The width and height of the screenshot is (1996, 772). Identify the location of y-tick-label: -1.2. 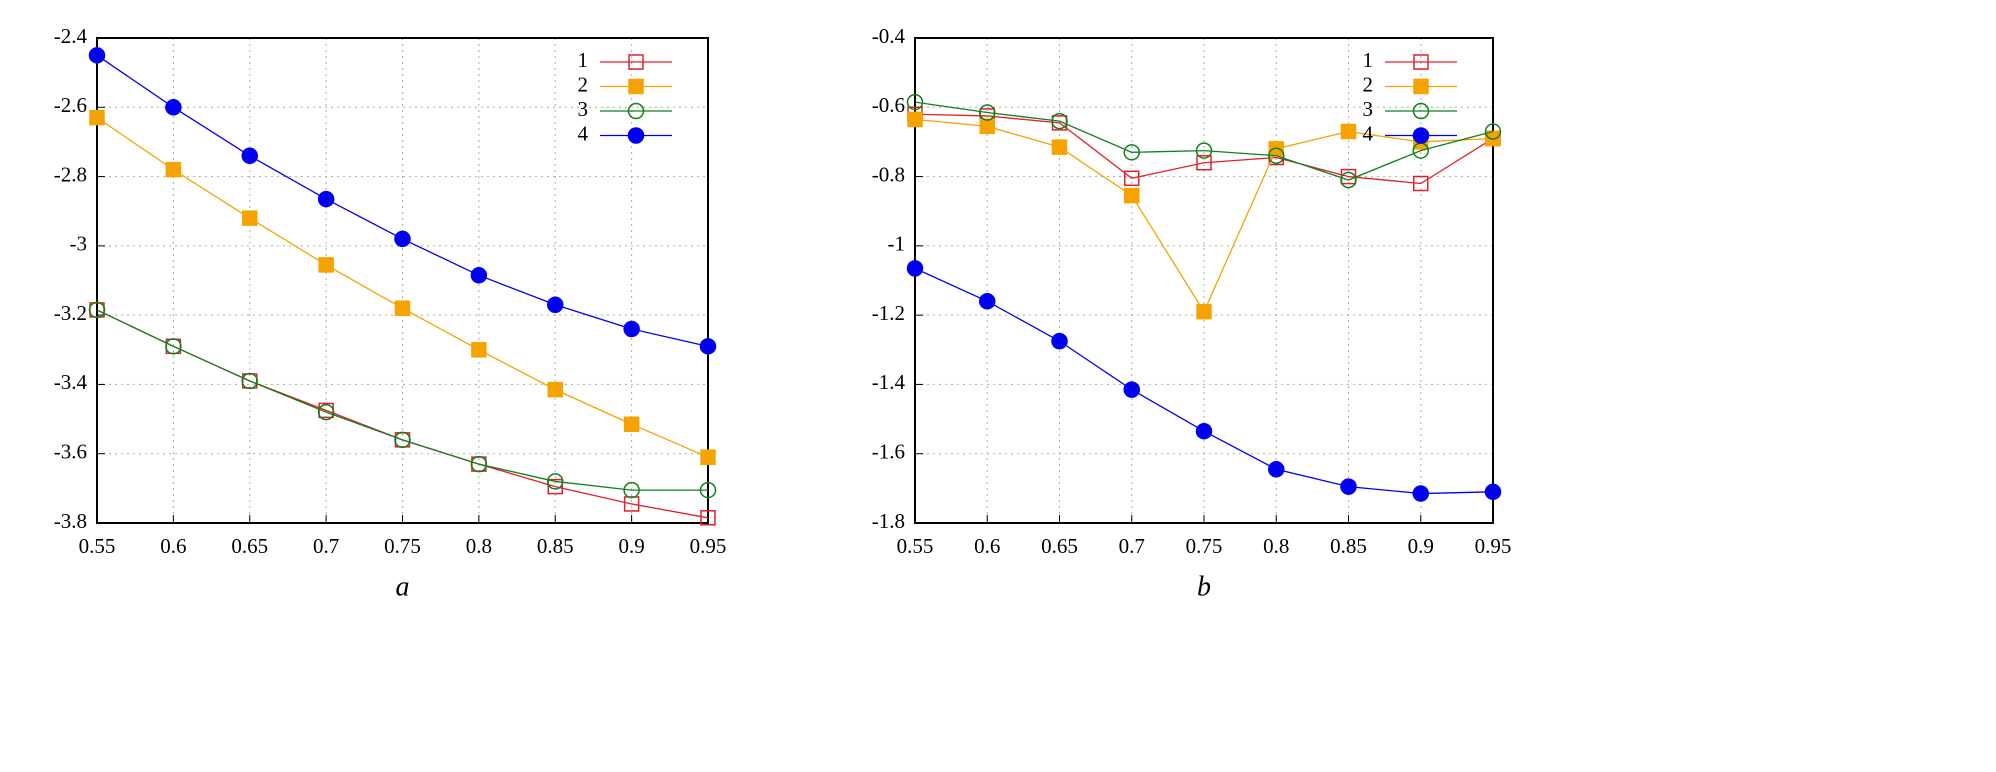
(888, 313).